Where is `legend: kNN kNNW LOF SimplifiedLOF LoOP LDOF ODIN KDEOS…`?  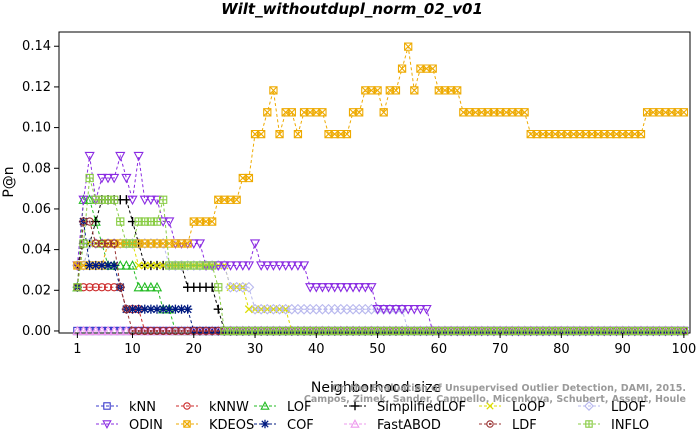
legend: kNN kNNW LOF SimplifiedLOF LoOP LDOF ODIN KDEOS… is located at coordinates (372, 416).